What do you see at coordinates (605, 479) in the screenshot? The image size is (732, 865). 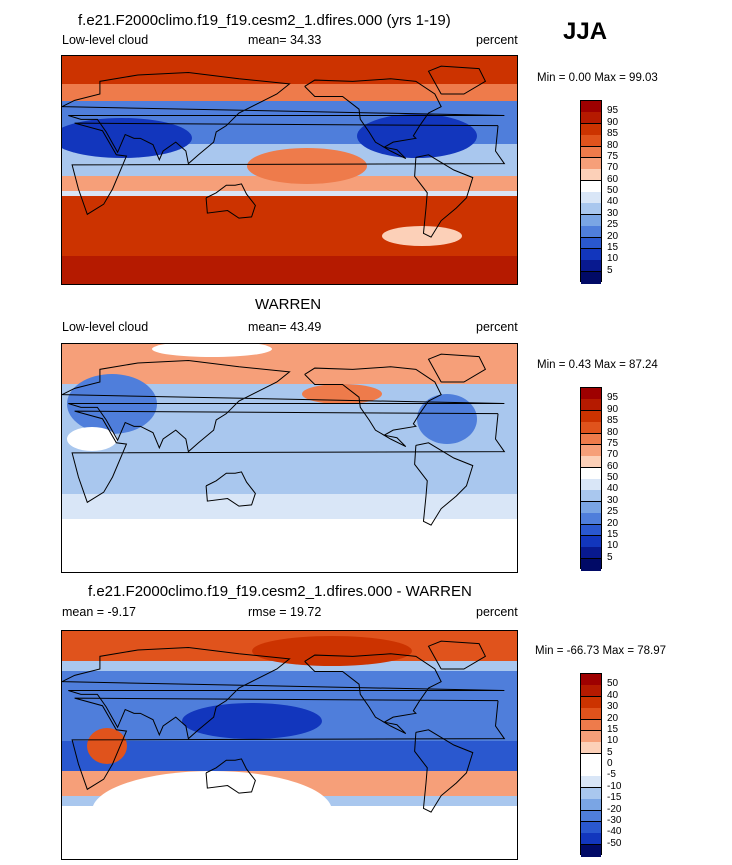 I see `panel-2-colorbar: 95 90 85 80 75 70 60 50 40 30 25 20 15 10 5` at bounding box center [605, 479].